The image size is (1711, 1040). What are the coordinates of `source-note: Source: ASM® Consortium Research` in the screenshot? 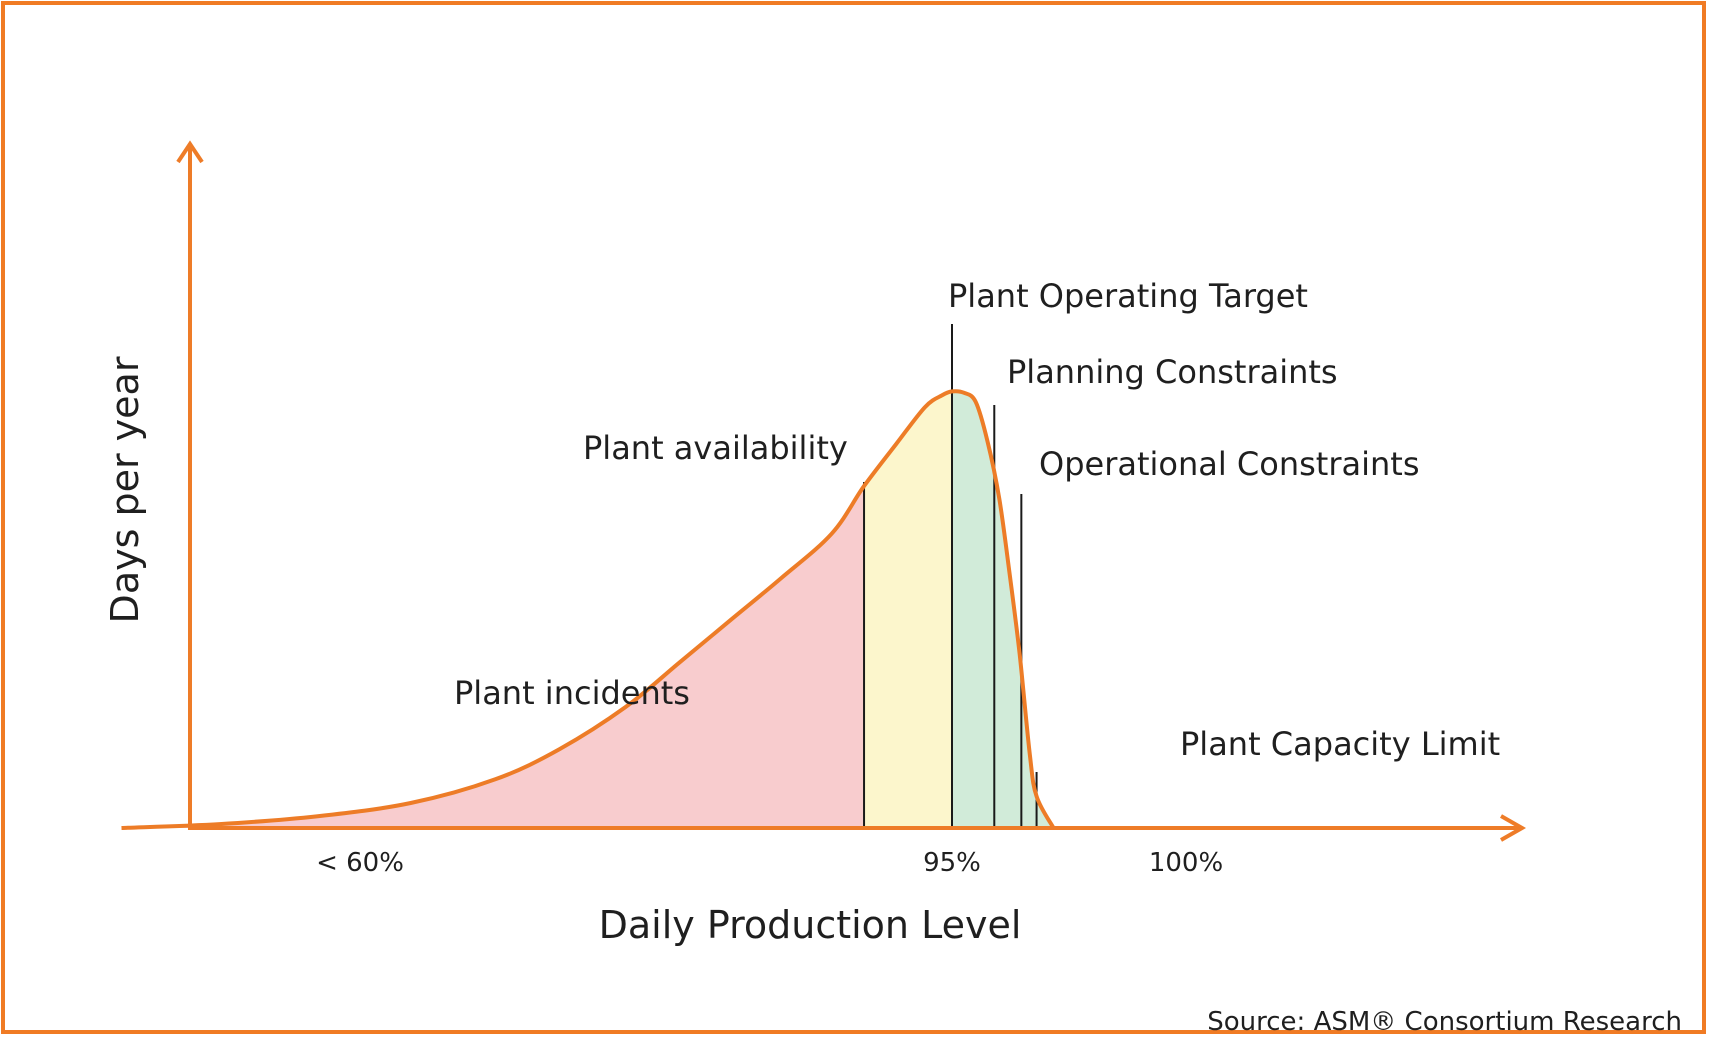 It's located at (1444, 1021).